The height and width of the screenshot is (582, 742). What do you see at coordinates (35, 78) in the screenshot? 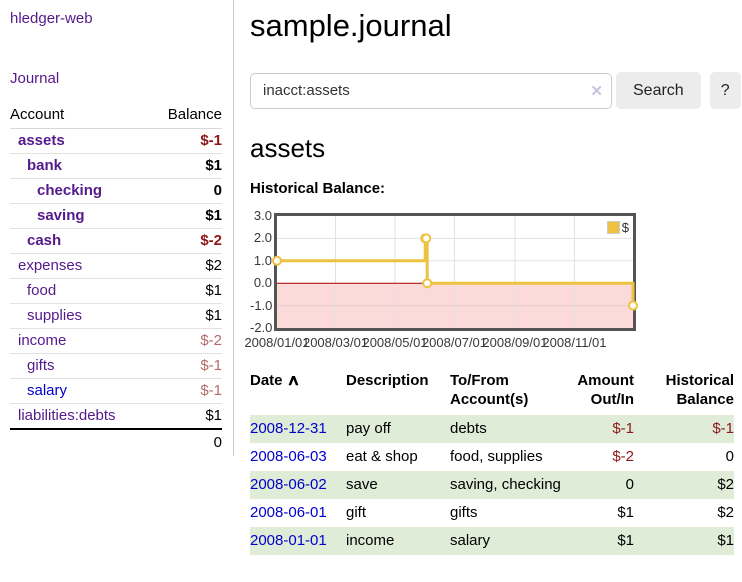
I see `sidebar-item-journal: Journal` at bounding box center [35, 78].